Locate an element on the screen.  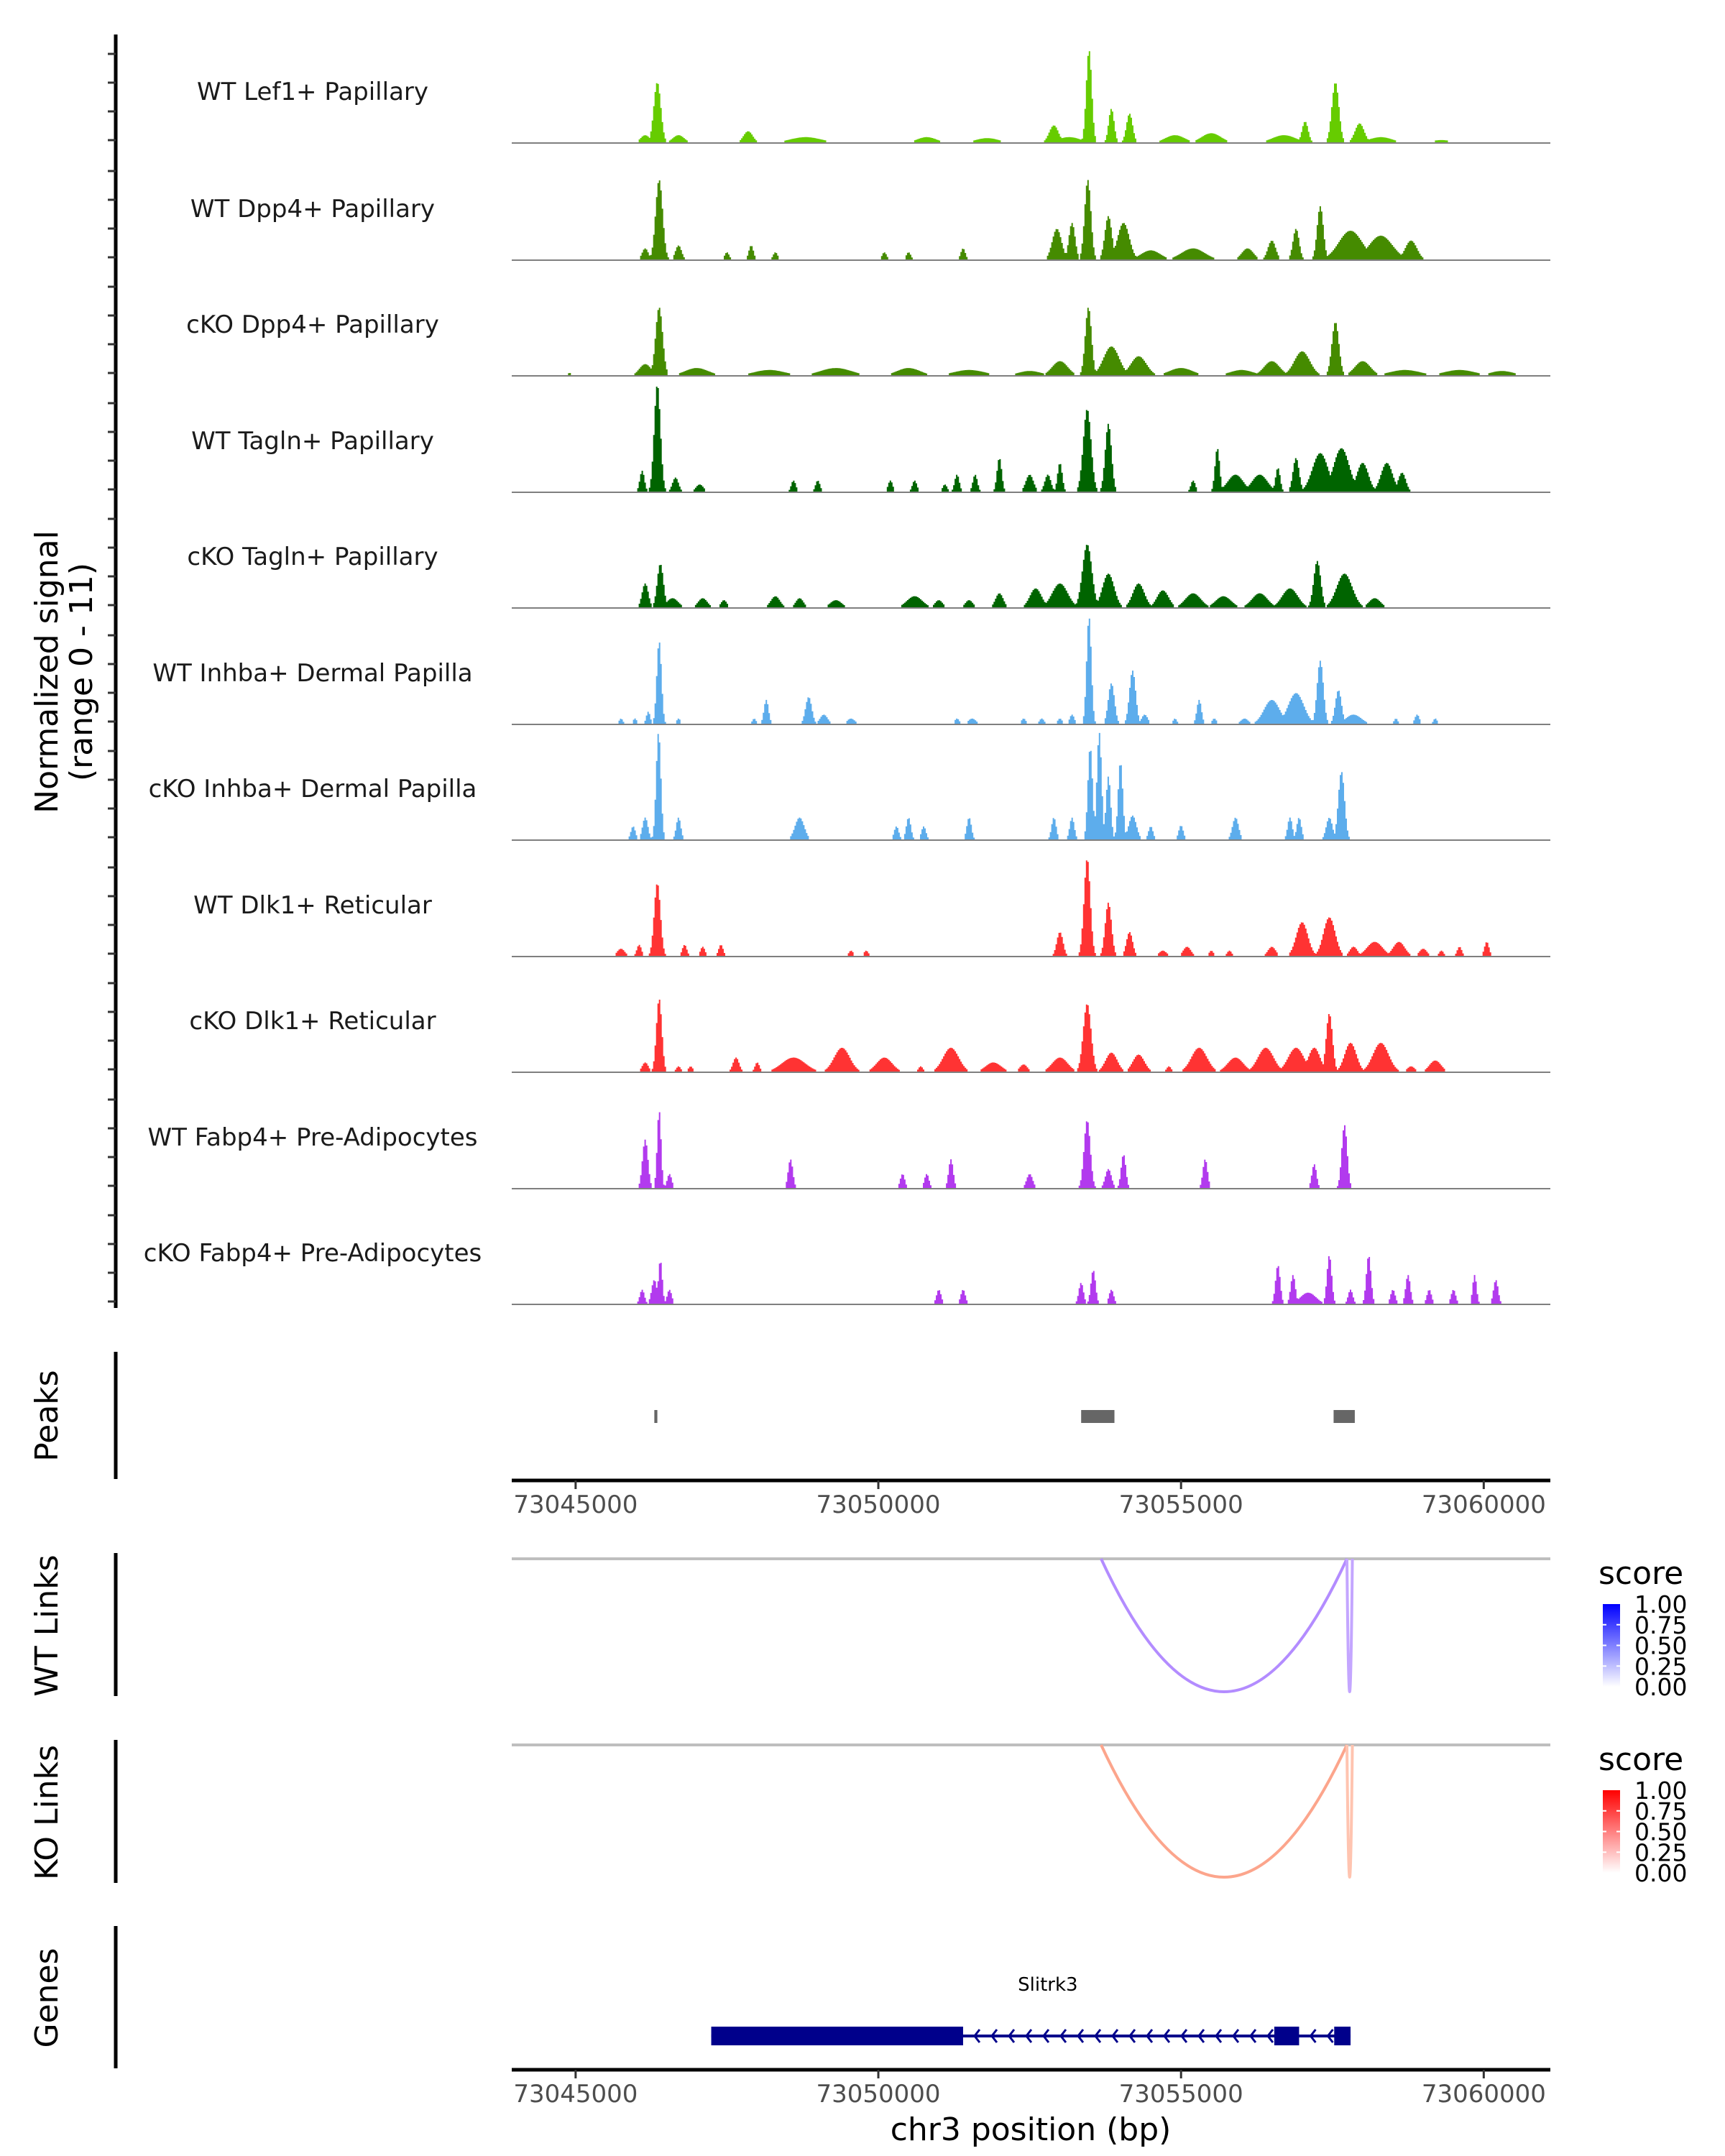
genes-panel: Genes Slitrk3 is located at coordinates (690, 1997).